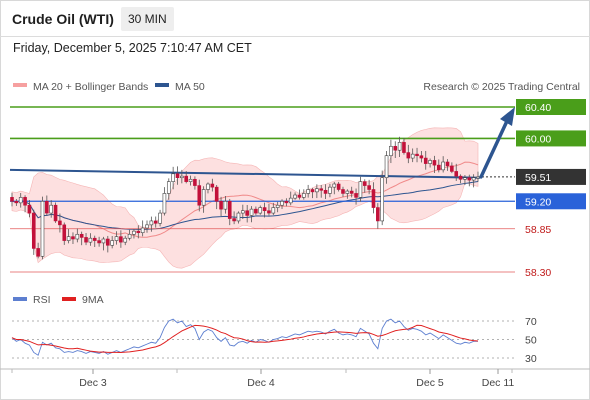 The width and height of the screenshot is (590, 400). Describe the element at coordinates (245, 205) in the screenshot. I see `ma50-line` at that location.